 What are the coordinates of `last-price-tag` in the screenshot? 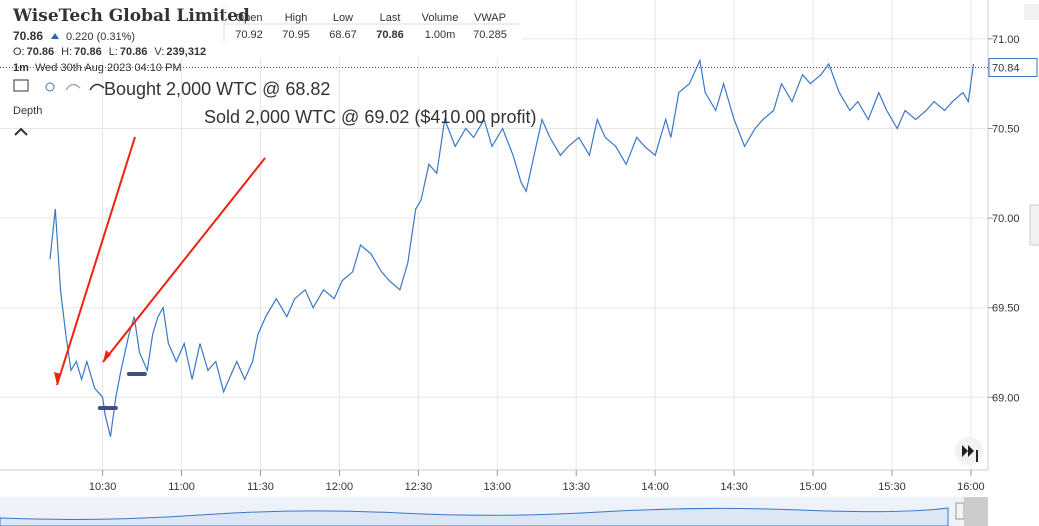 It's located at (1013, 68).